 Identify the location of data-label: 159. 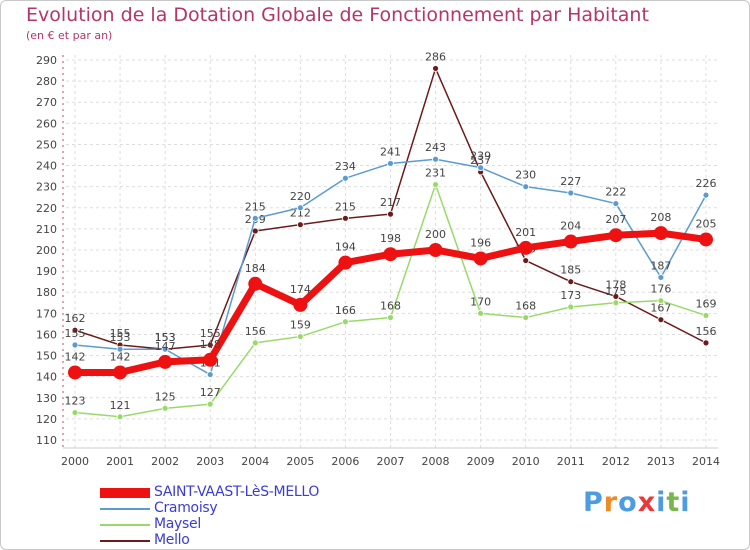
(300, 325).